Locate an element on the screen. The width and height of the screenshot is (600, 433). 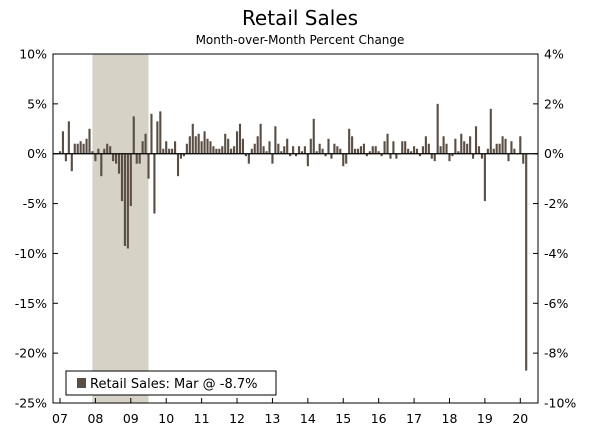
y2-tick-label: 0% is located at coordinates (554, 153).